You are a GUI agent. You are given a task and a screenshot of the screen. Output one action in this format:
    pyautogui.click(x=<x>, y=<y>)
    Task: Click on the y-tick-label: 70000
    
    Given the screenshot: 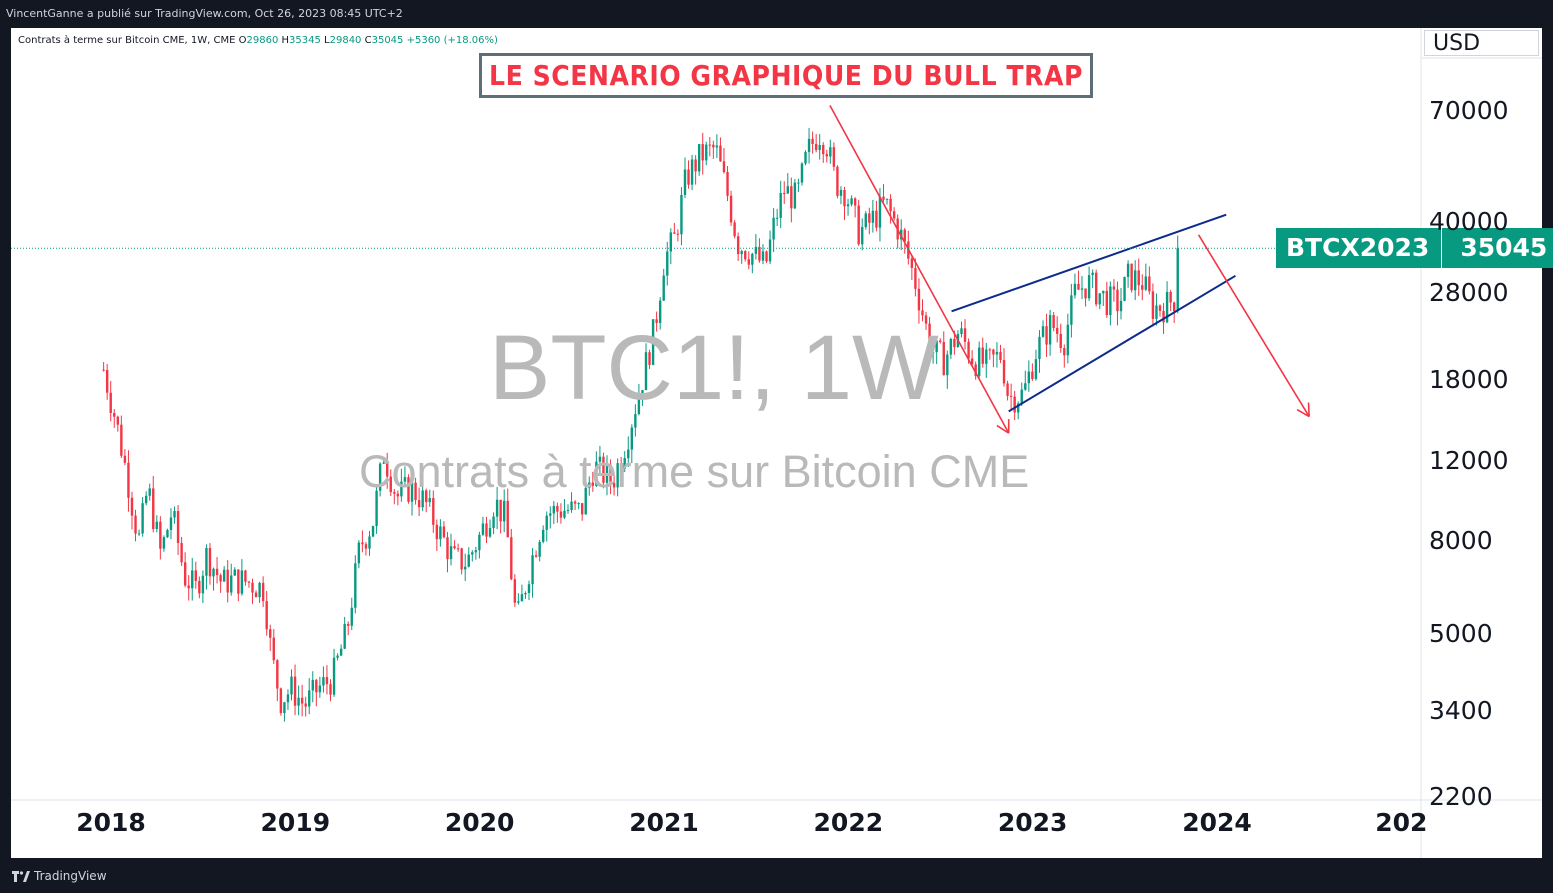 What is the action you would take?
    pyautogui.click(x=1469, y=110)
    